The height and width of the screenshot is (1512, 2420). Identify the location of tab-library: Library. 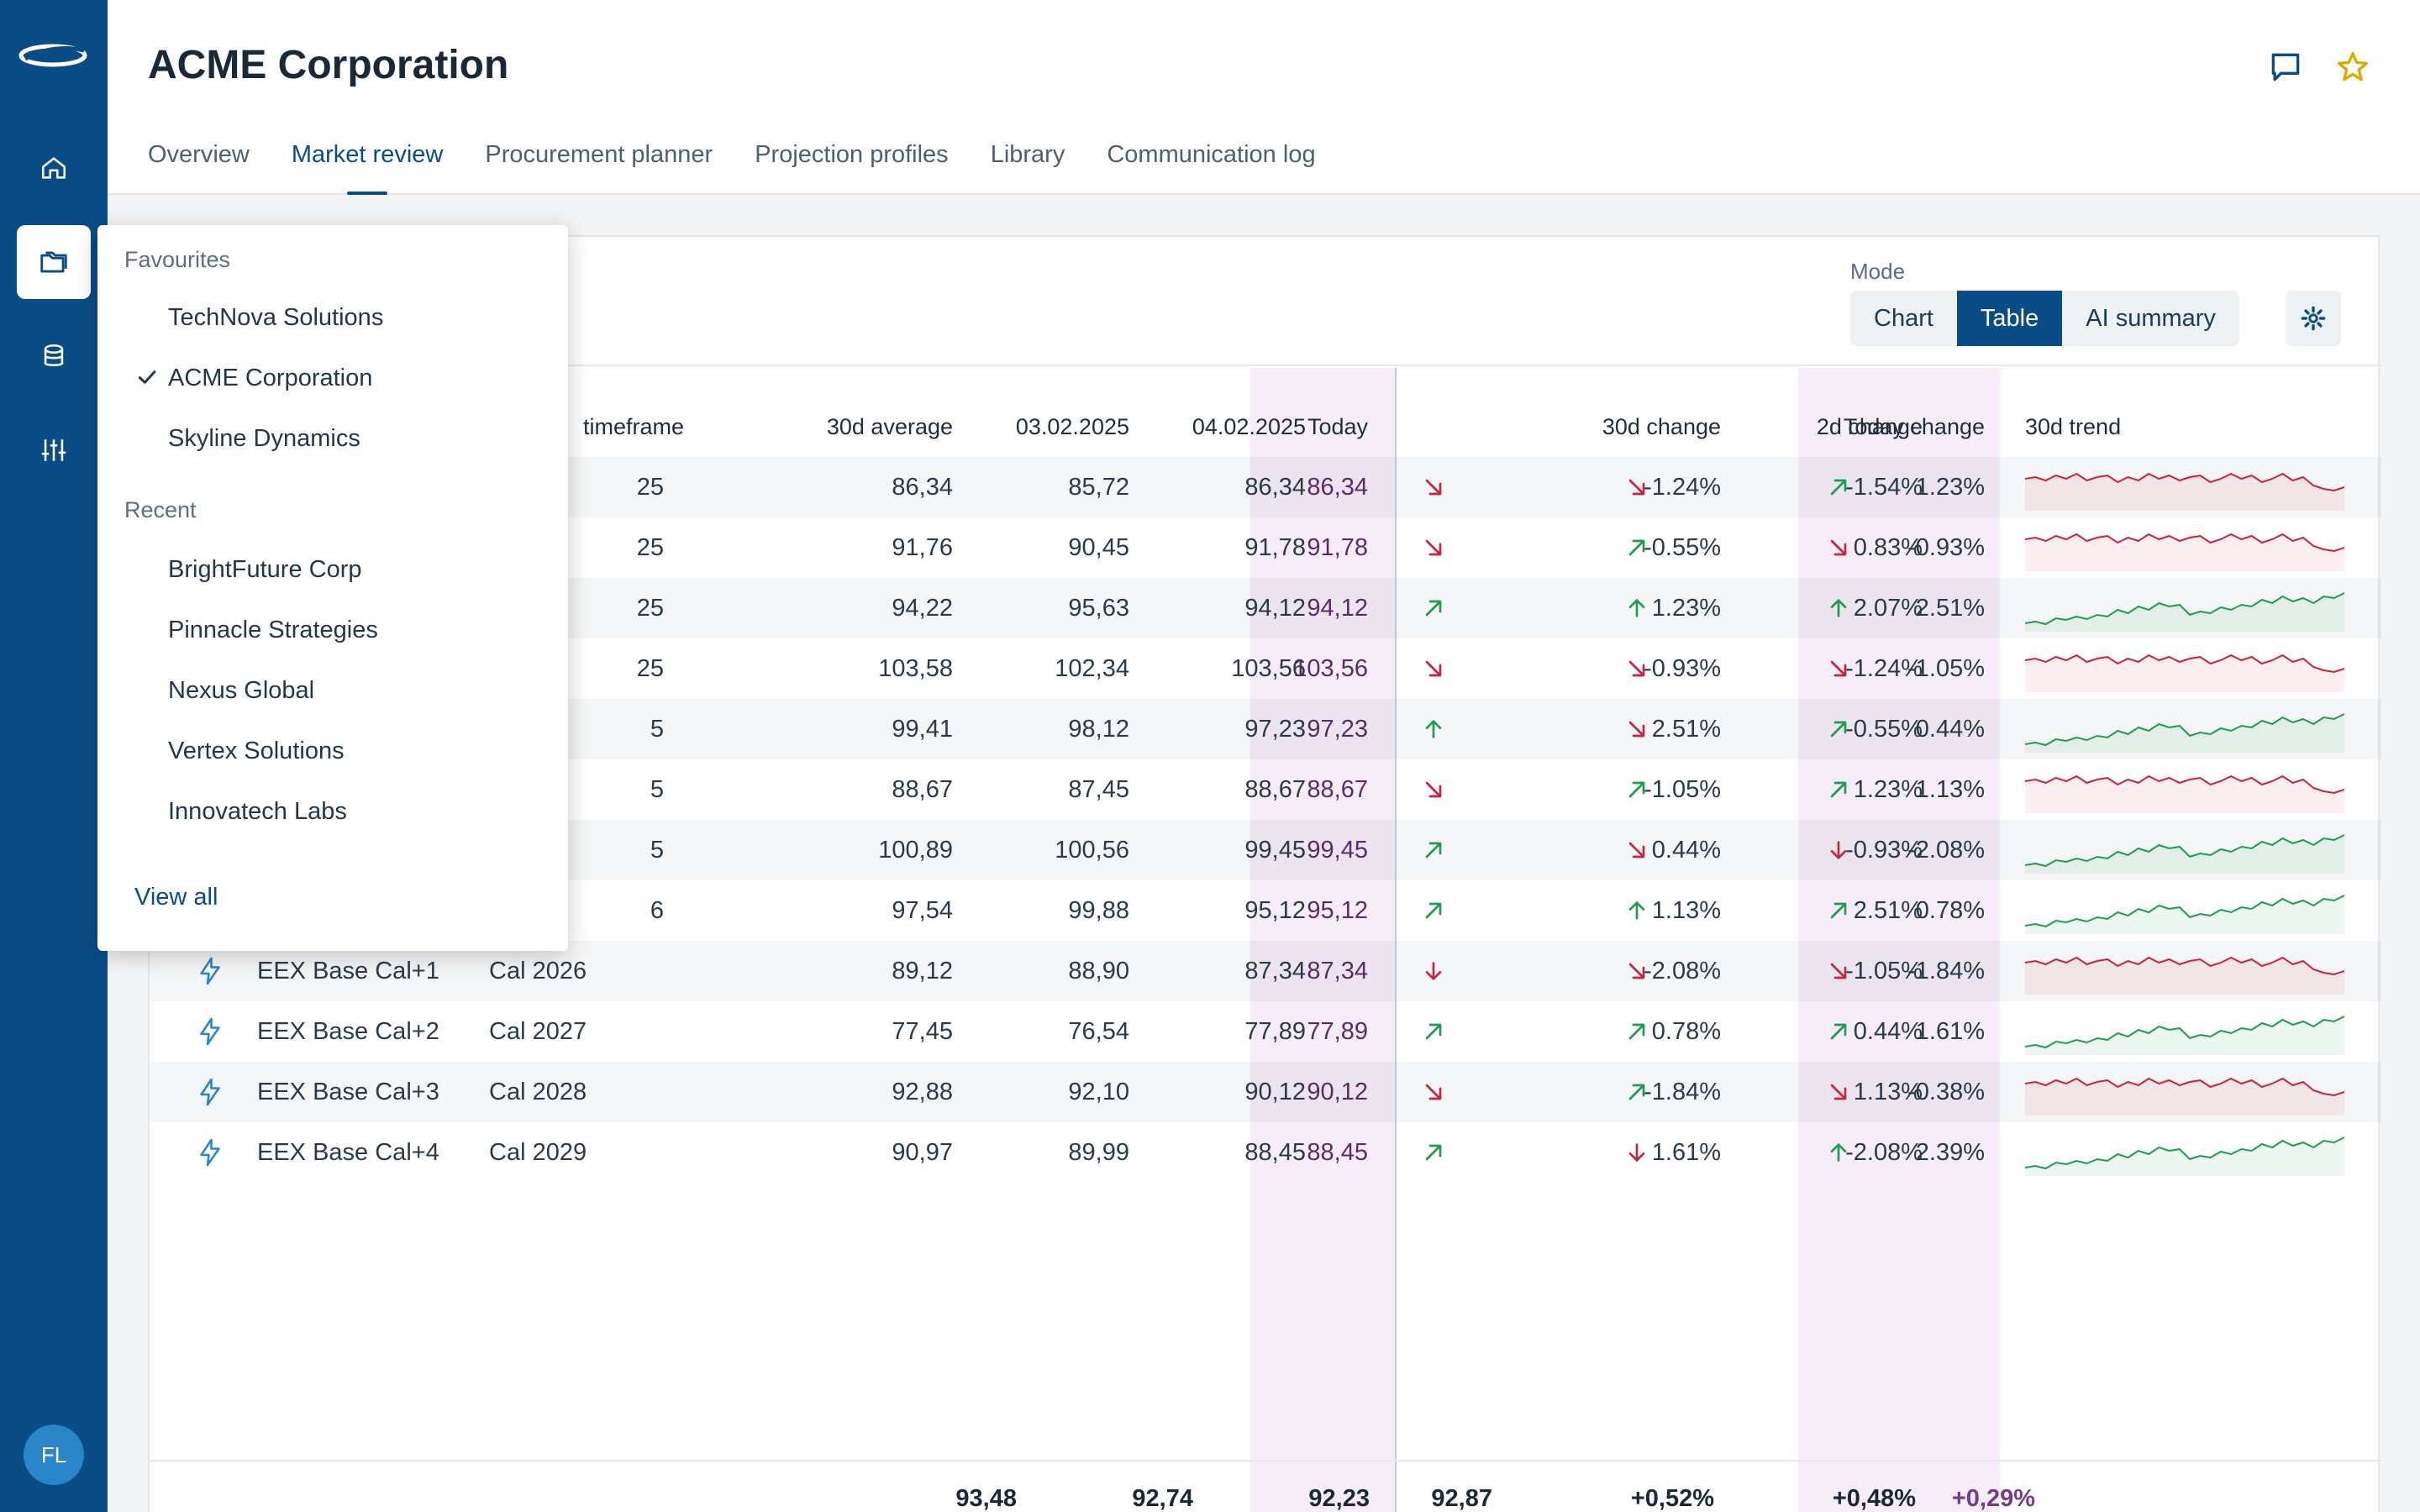
(1027, 154).